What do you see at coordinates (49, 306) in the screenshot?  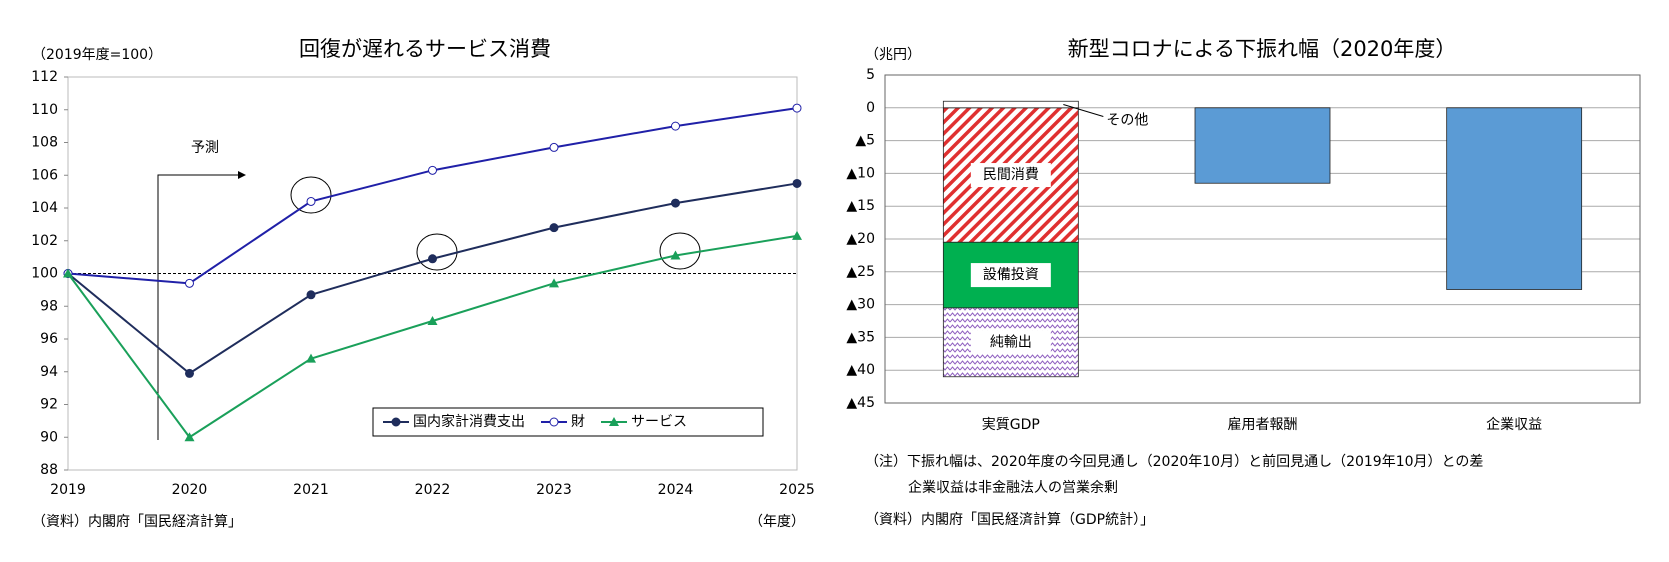 I see `y-tick-label: 98` at bounding box center [49, 306].